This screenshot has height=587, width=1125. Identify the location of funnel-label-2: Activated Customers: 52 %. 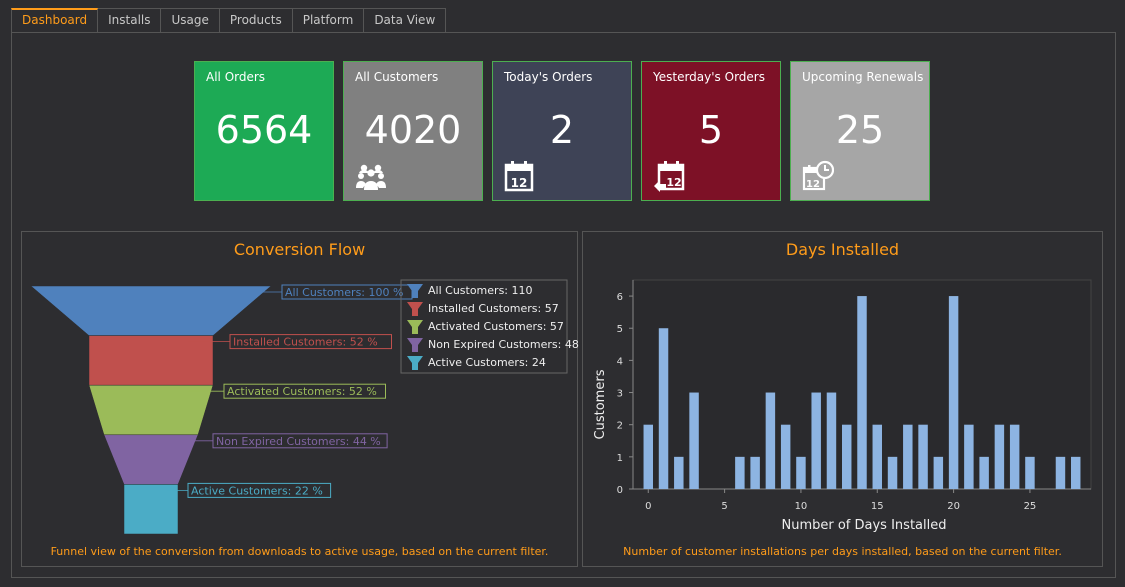
(287, 391).